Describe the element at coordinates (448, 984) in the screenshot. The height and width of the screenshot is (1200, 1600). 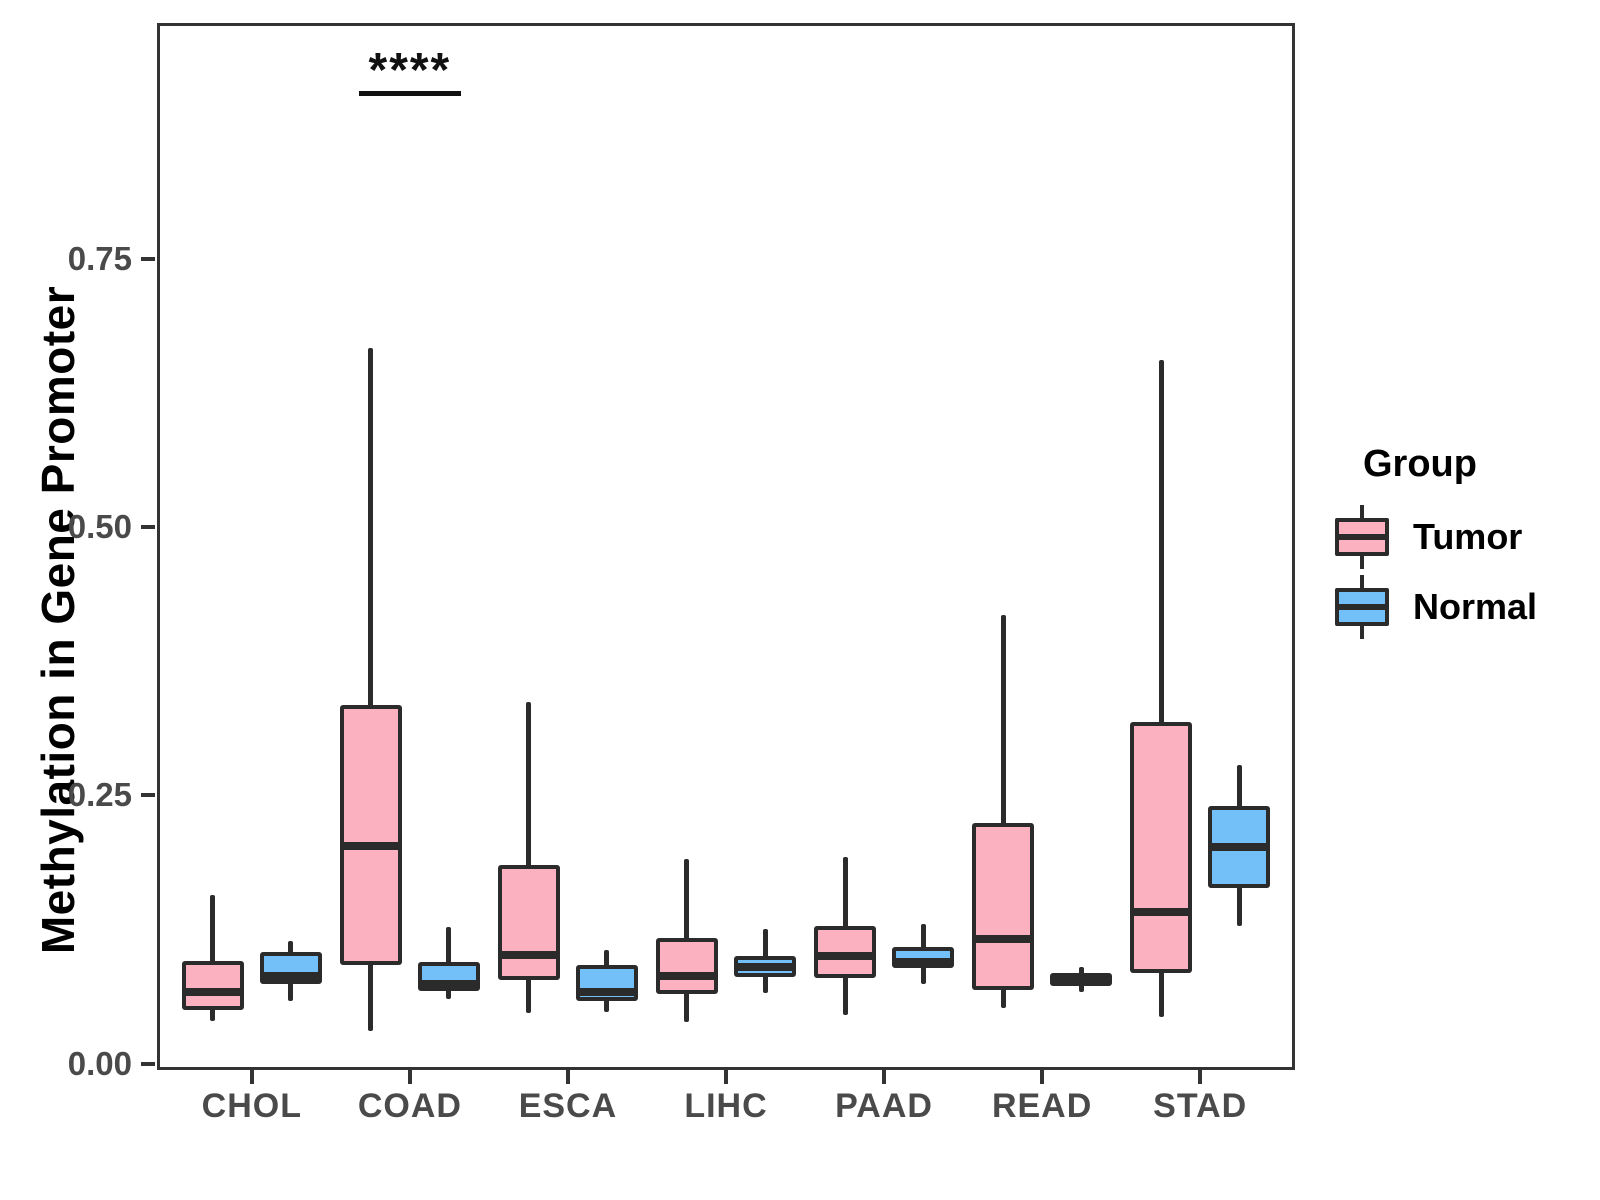
I see `median-normal-coad` at that location.